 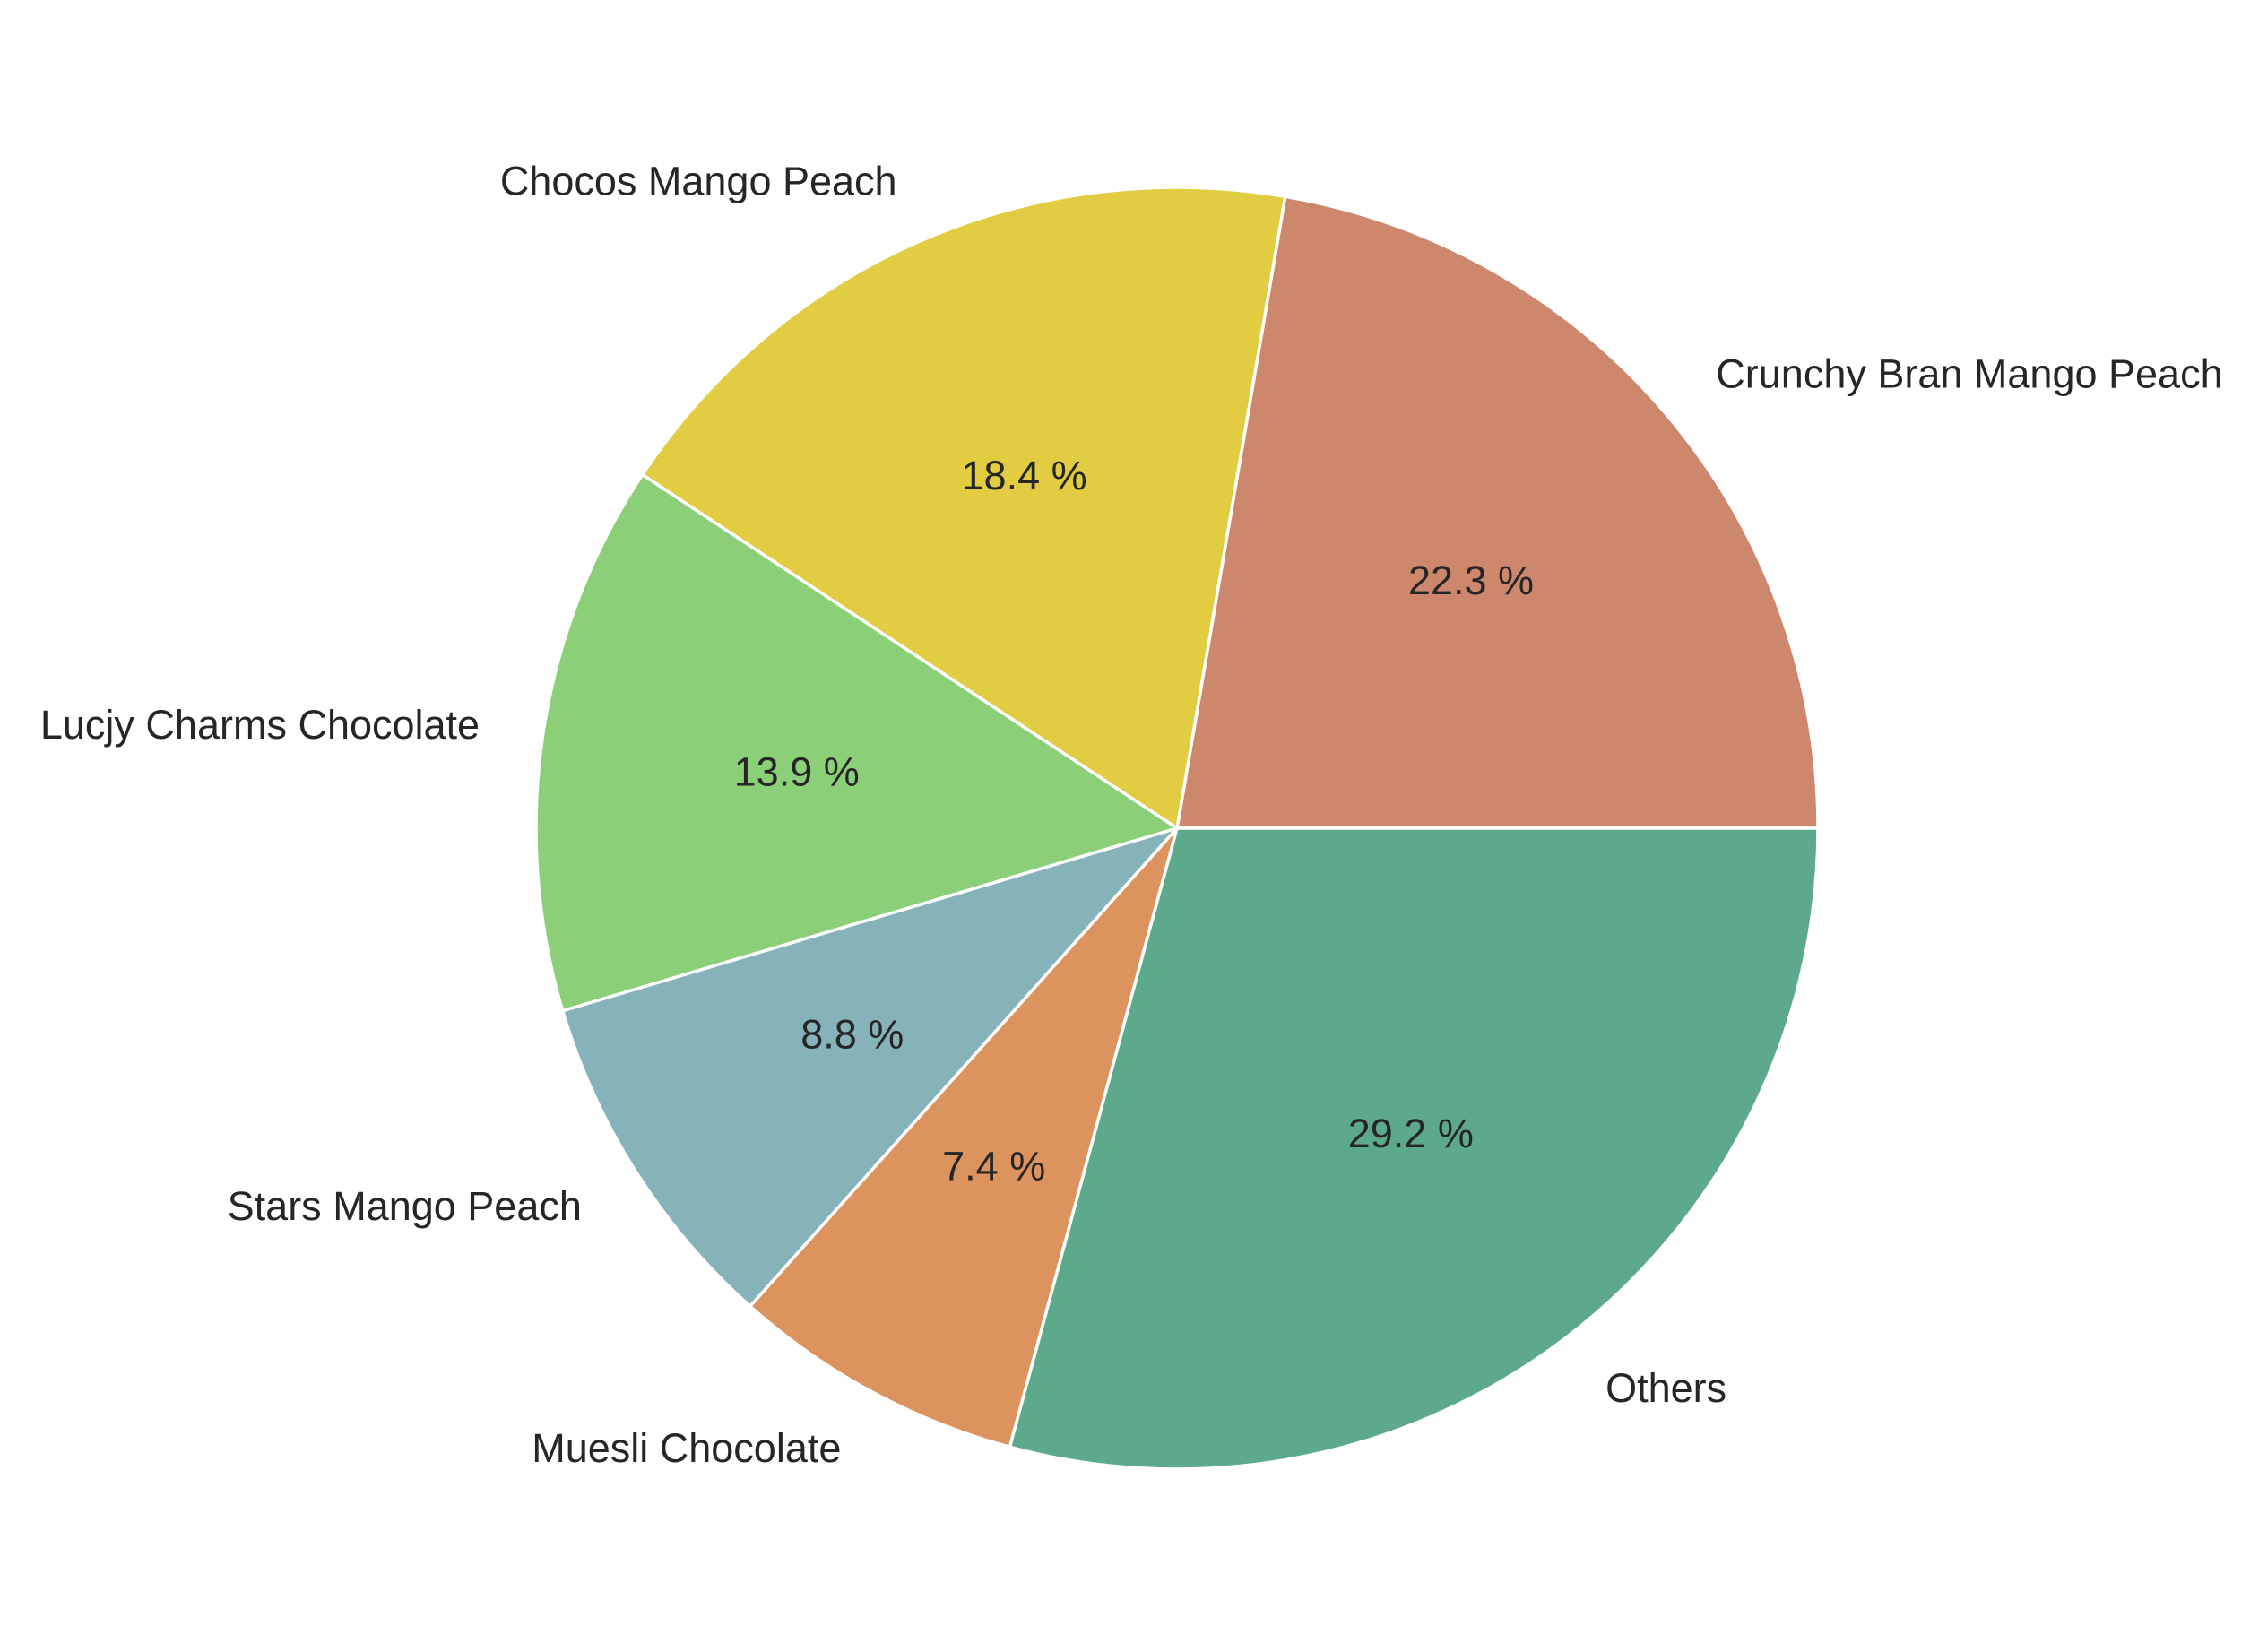 What do you see at coordinates (797, 771) in the screenshot?
I see `pct-label-lucjy-charms-chocolate: 13.9 %` at bounding box center [797, 771].